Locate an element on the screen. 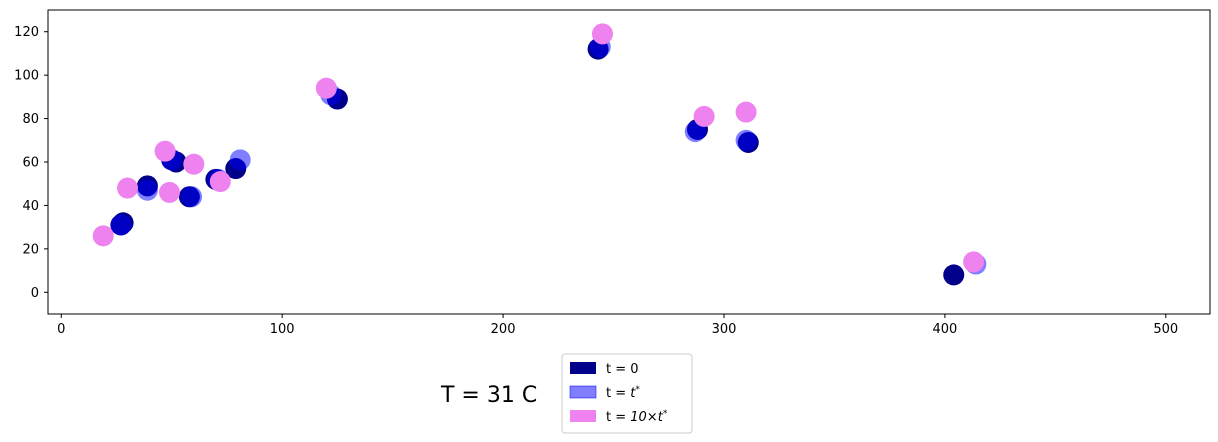 The width and height of the screenshot is (1218, 442). y-tick-label: 60 is located at coordinates (30, 163).